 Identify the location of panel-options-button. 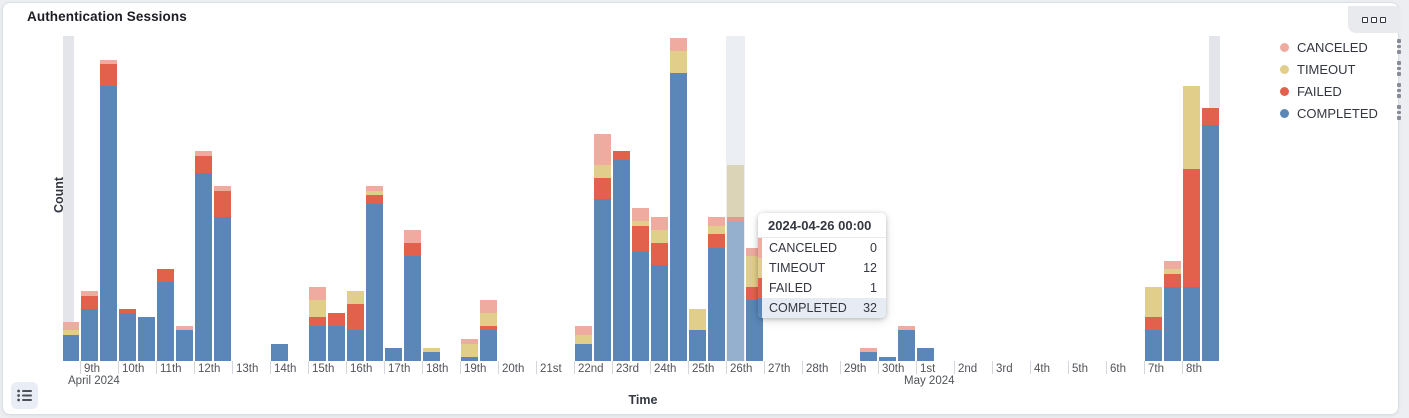
(1374, 19).